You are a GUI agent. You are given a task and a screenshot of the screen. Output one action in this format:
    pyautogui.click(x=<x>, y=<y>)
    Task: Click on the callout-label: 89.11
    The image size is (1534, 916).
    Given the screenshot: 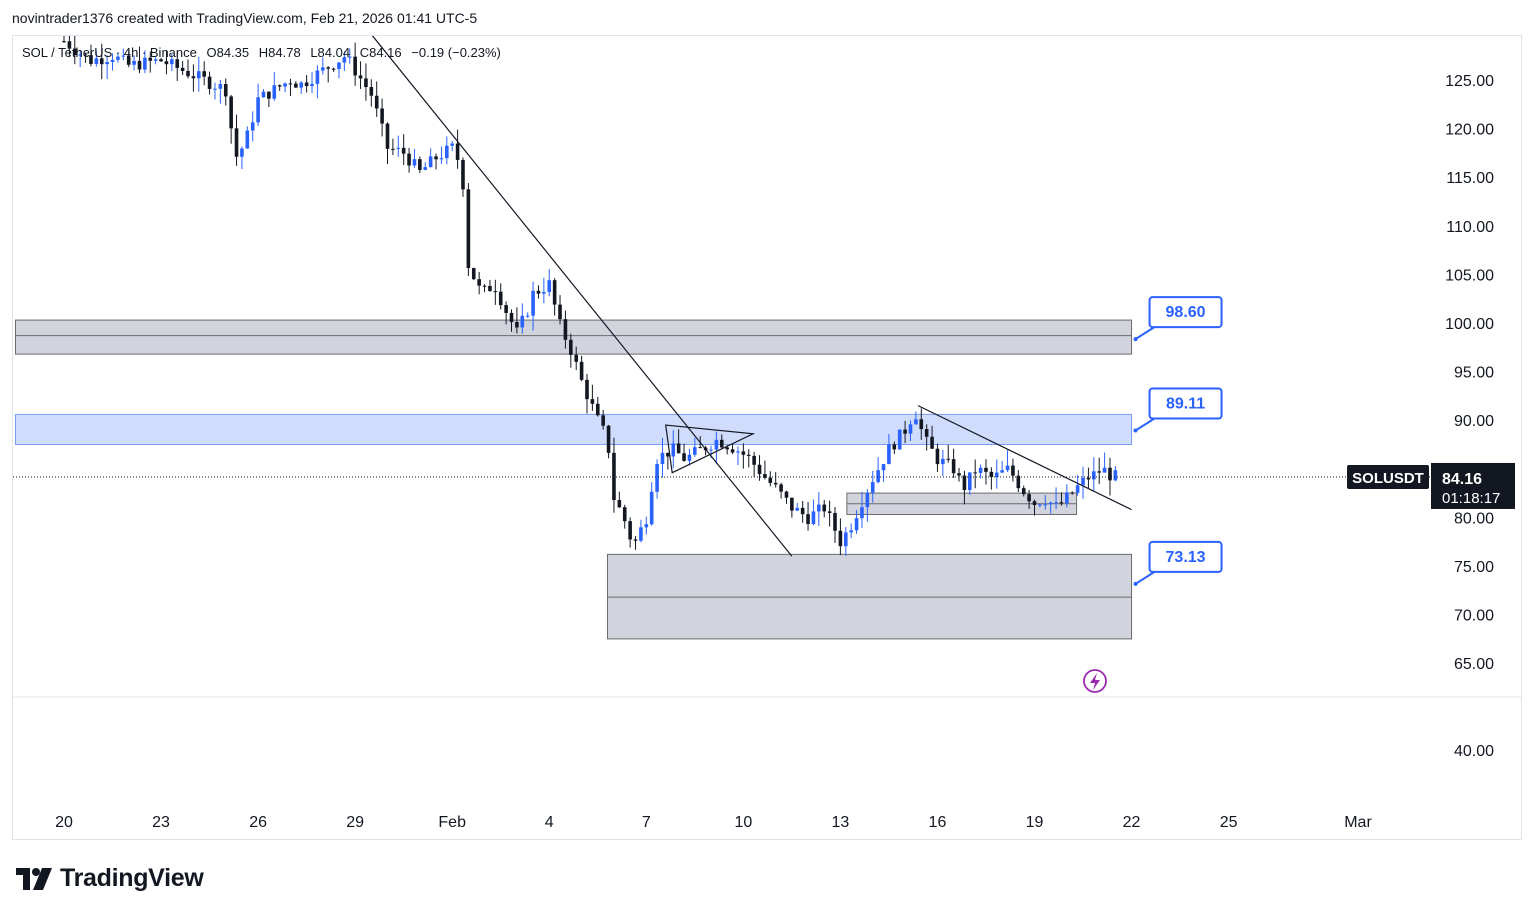 What is the action you would take?
    pyautogui.click(x=1185, y=404)
    